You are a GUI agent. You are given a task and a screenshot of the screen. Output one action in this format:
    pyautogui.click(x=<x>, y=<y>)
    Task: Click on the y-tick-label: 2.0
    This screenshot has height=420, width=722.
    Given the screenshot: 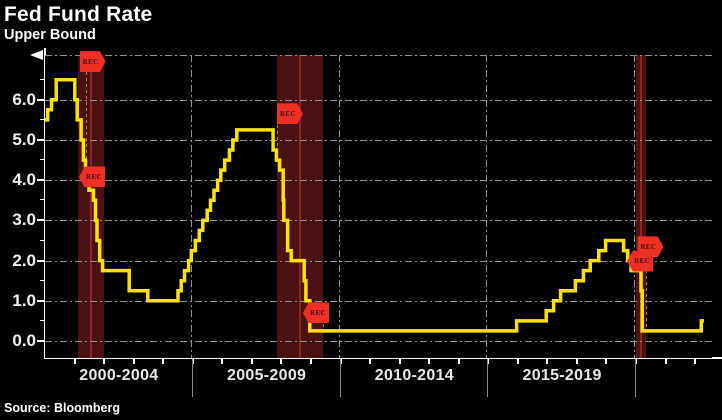 What is the action you would take?
    pyautogui.click(x=24, y=260)
    